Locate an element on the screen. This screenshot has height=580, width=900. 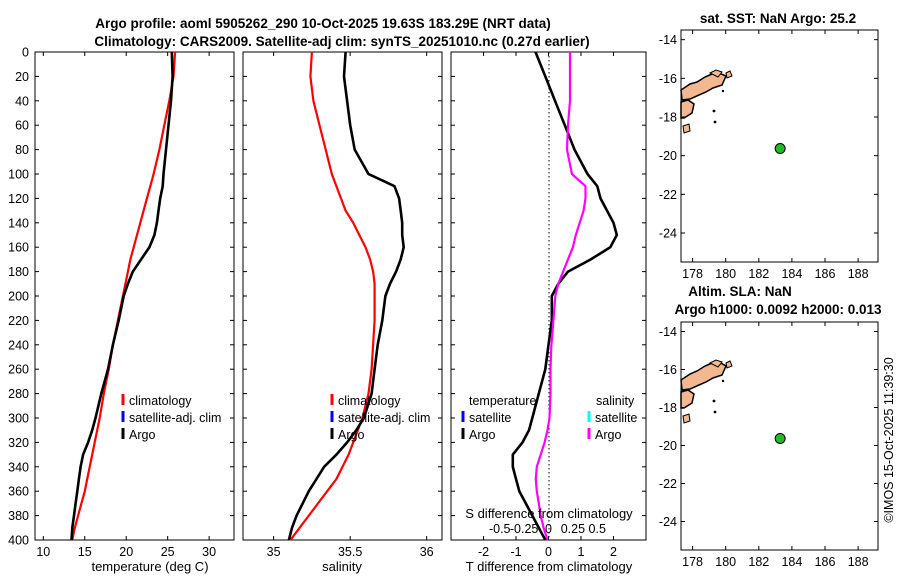
salinity-difference-top-ticks: -0.5 -0.25 0 0.25 0.5 is located at coordinates (547, 529).